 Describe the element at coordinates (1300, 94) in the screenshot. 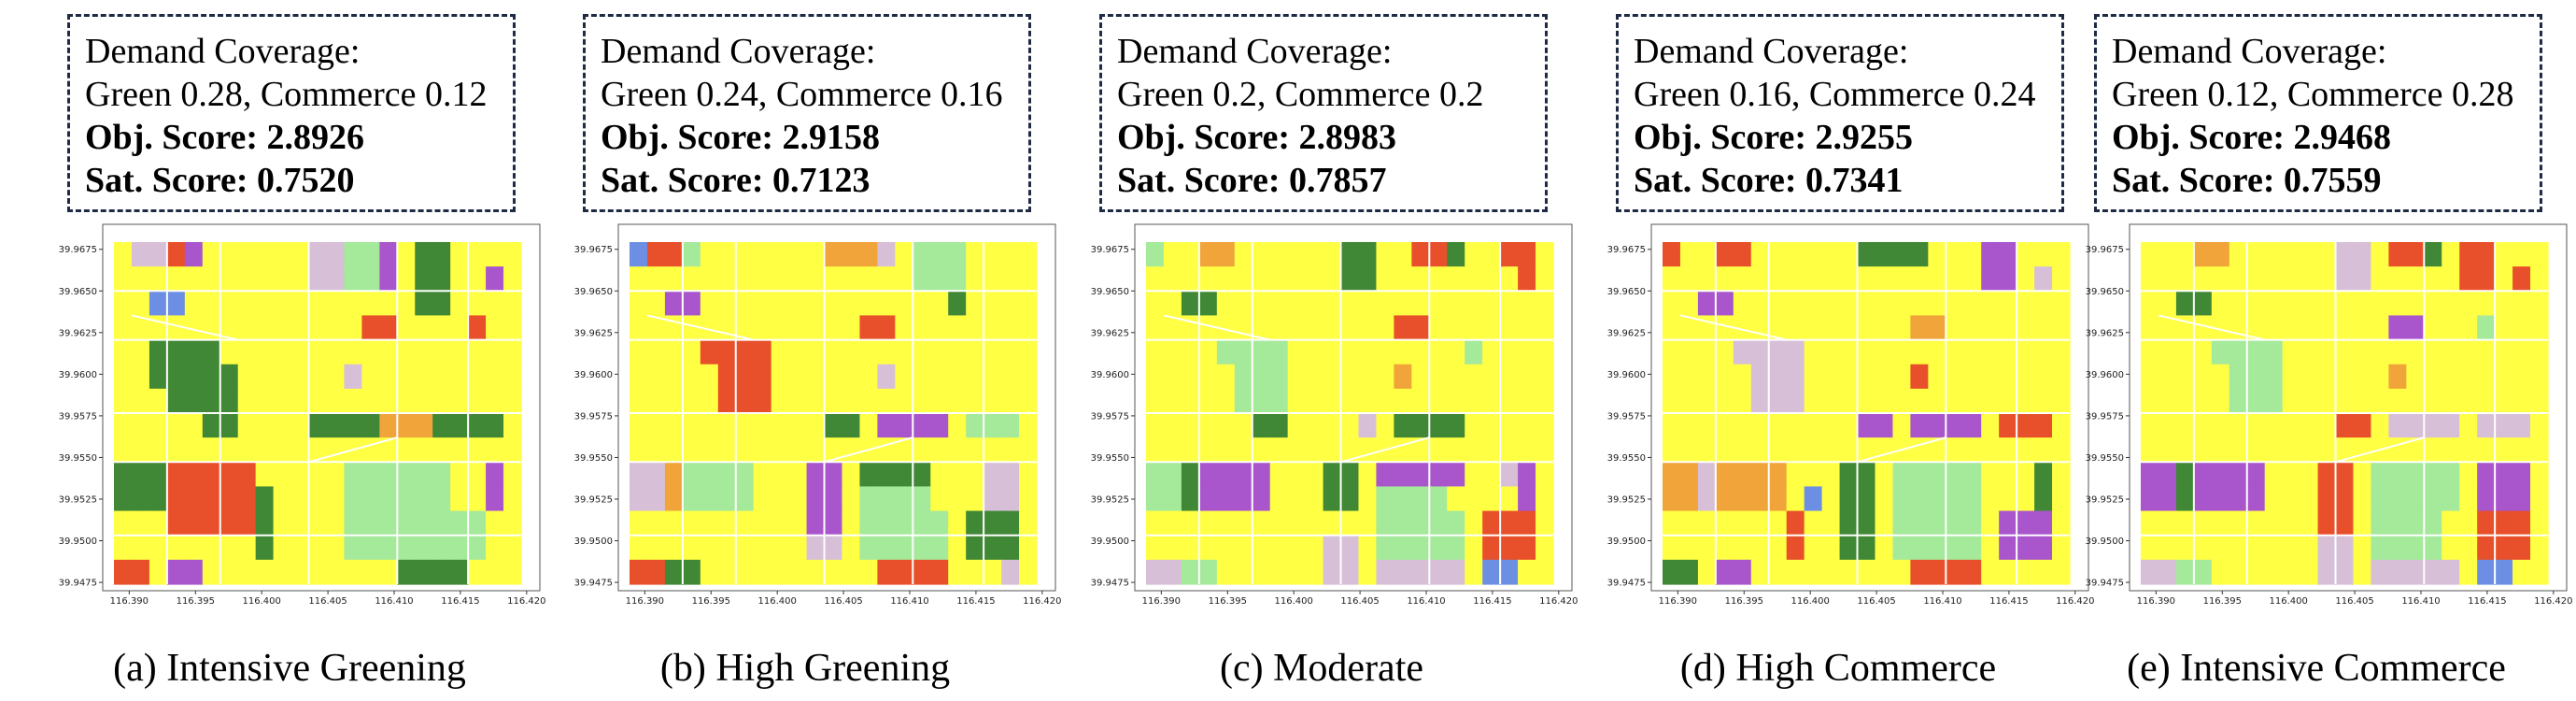

I see `coverage-detail: Green 0.2, Commerce 0.2` at that location.